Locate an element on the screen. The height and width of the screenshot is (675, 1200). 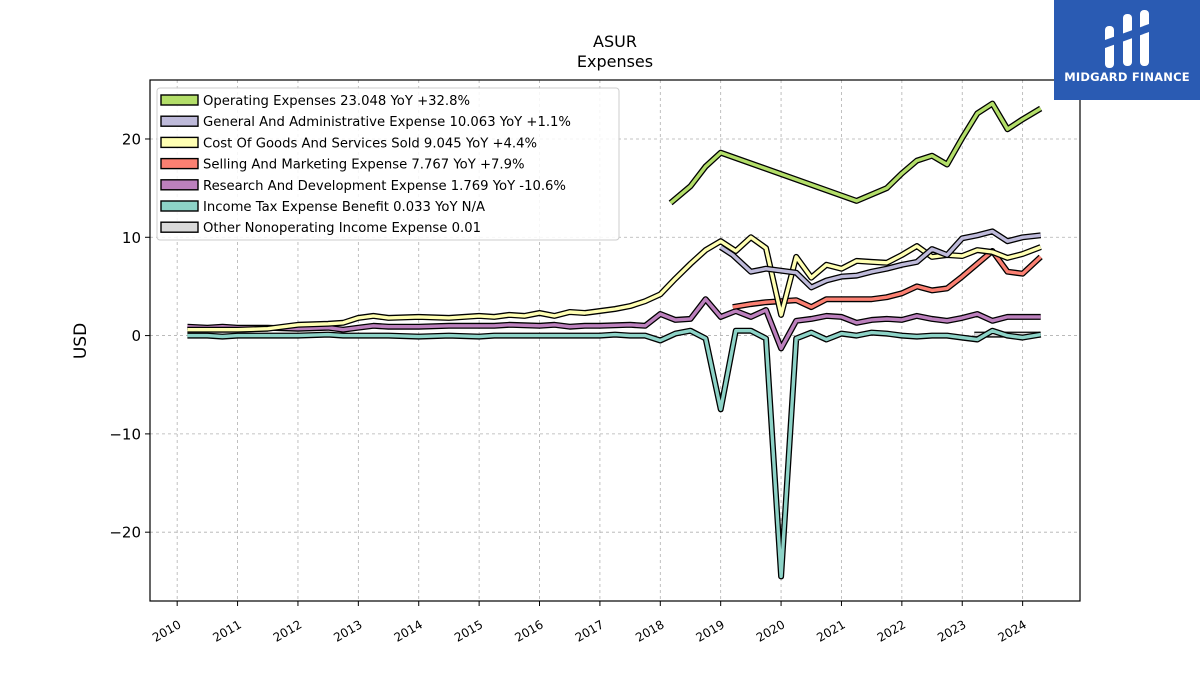
series-cost-of-goods-and-services-sold is located at coordinates (614, 283).